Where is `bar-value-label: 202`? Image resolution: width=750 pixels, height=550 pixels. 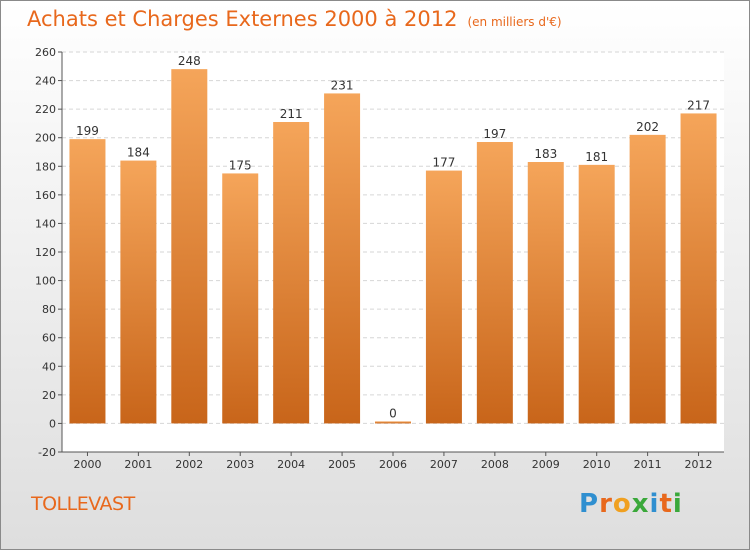 bar-value-label: 202 is located at coordinates (647, 127).